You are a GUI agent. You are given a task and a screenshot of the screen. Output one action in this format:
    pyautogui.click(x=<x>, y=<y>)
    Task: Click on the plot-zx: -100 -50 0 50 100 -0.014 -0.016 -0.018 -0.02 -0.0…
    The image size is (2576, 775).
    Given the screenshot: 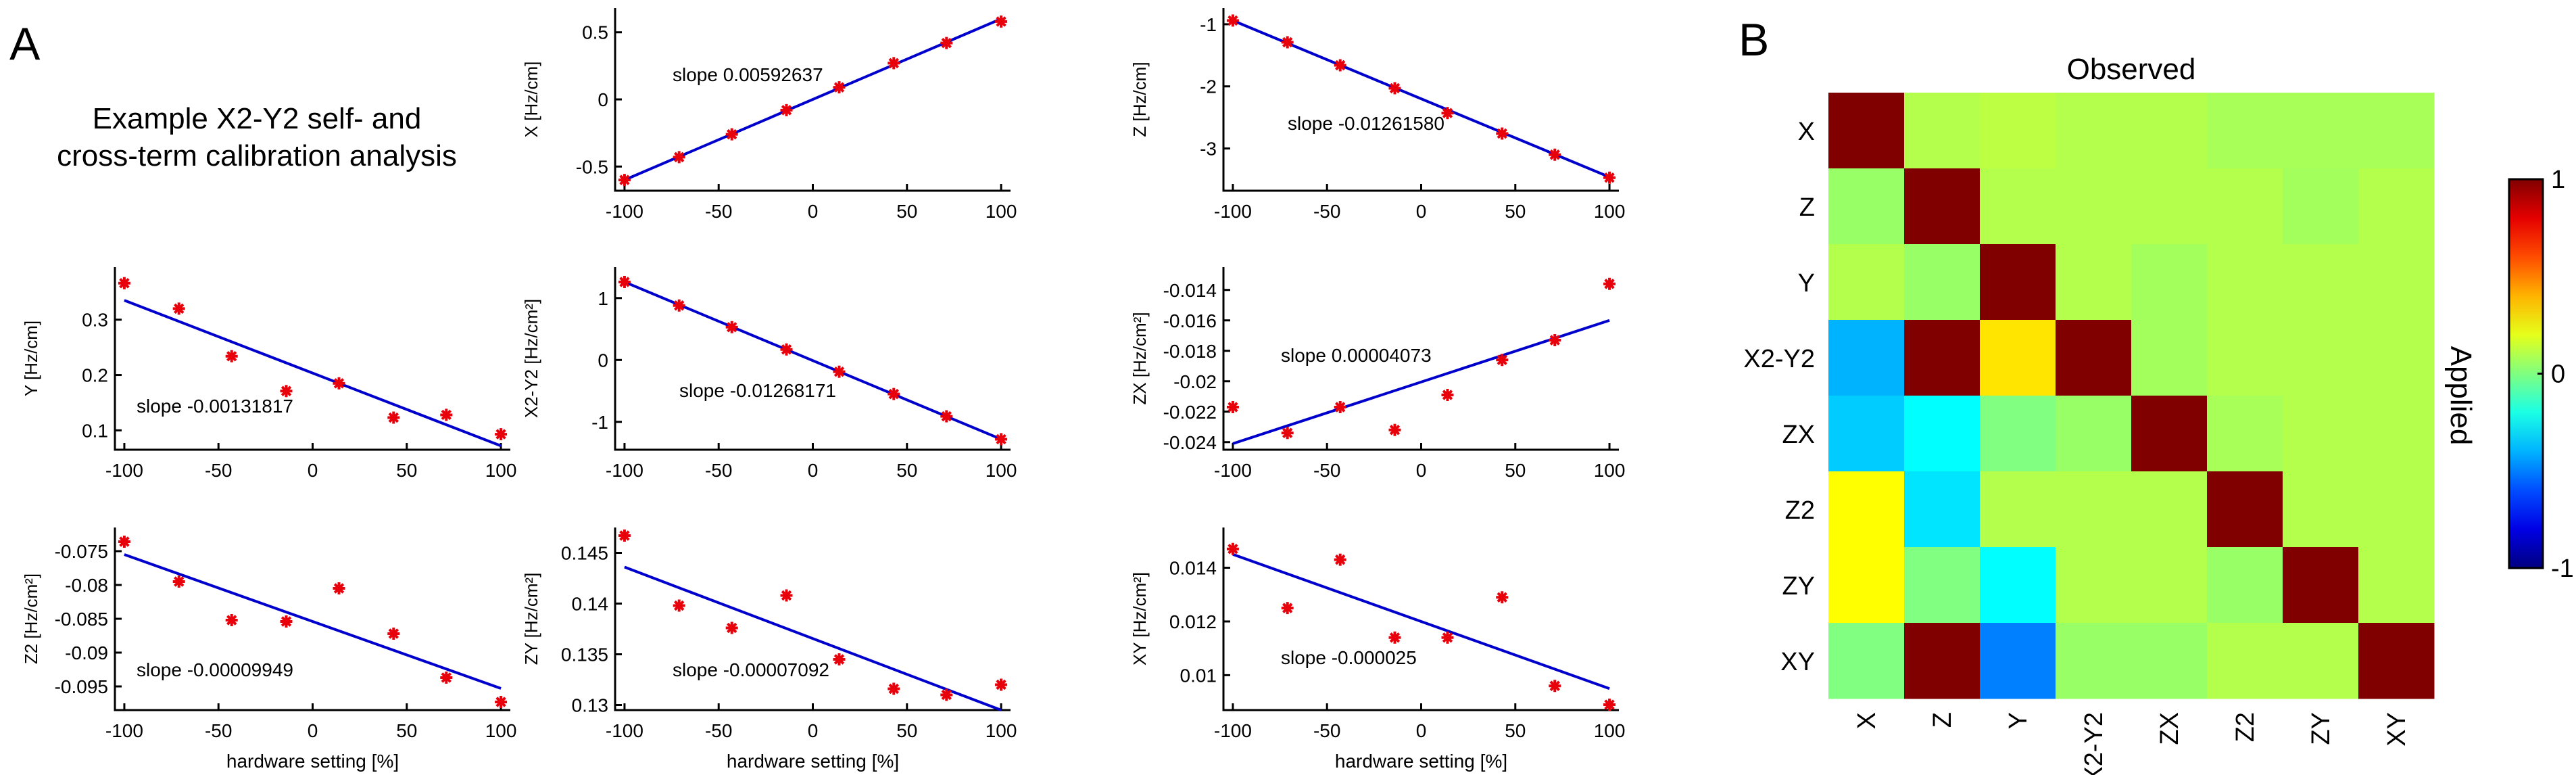 What is the action you would take?
    pyautogui.click(x=1377, y=374)
    